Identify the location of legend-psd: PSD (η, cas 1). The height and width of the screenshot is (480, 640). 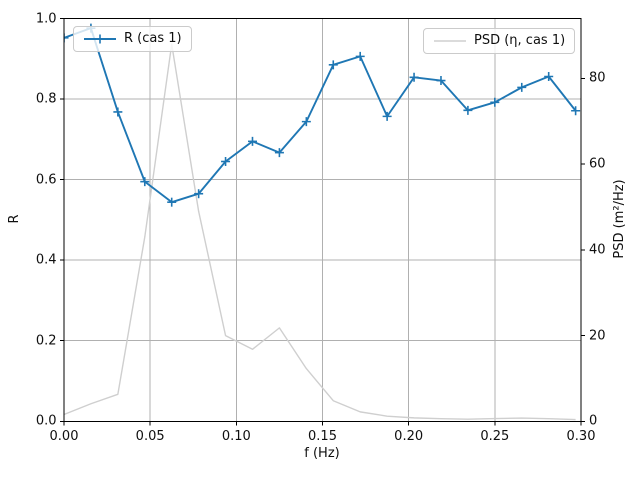
(499, 41).